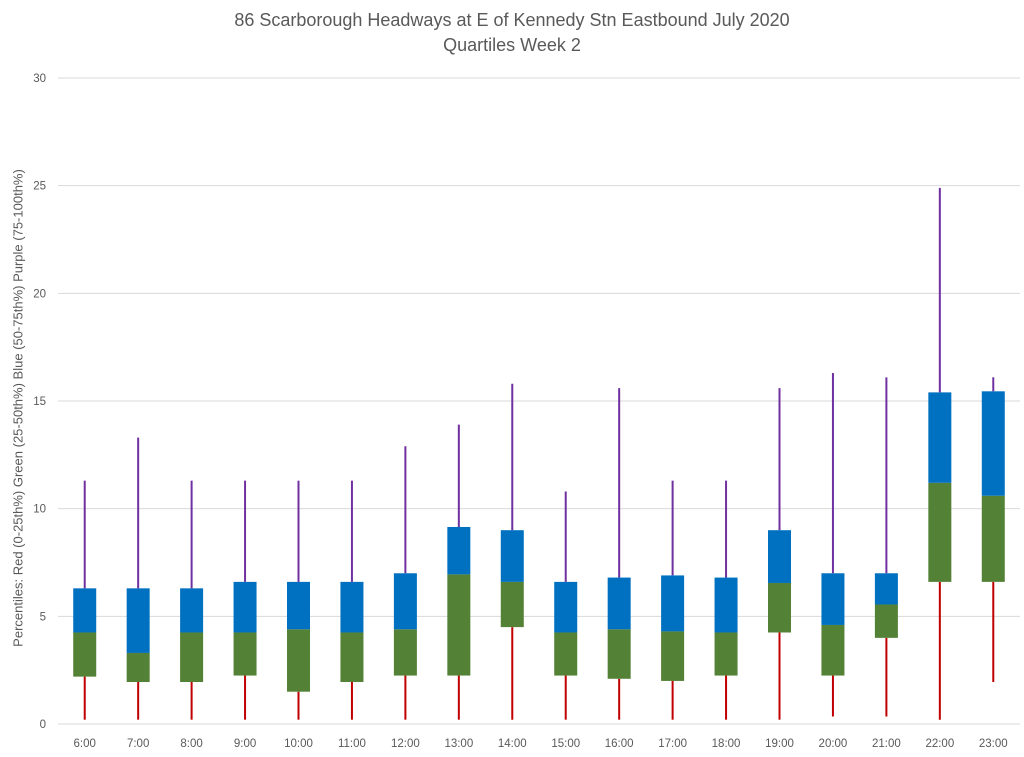  Describe the element at coordinates (993, 744) in the screenshot. I see `x-tick-label: 23:00` at that location.